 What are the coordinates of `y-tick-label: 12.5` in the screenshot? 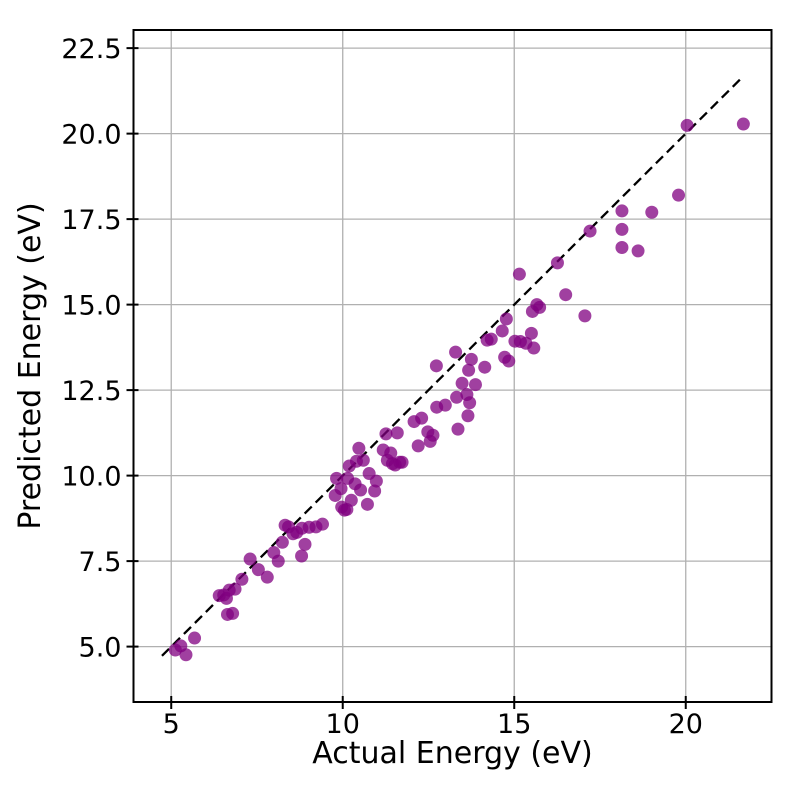 It's located at (91, 391).